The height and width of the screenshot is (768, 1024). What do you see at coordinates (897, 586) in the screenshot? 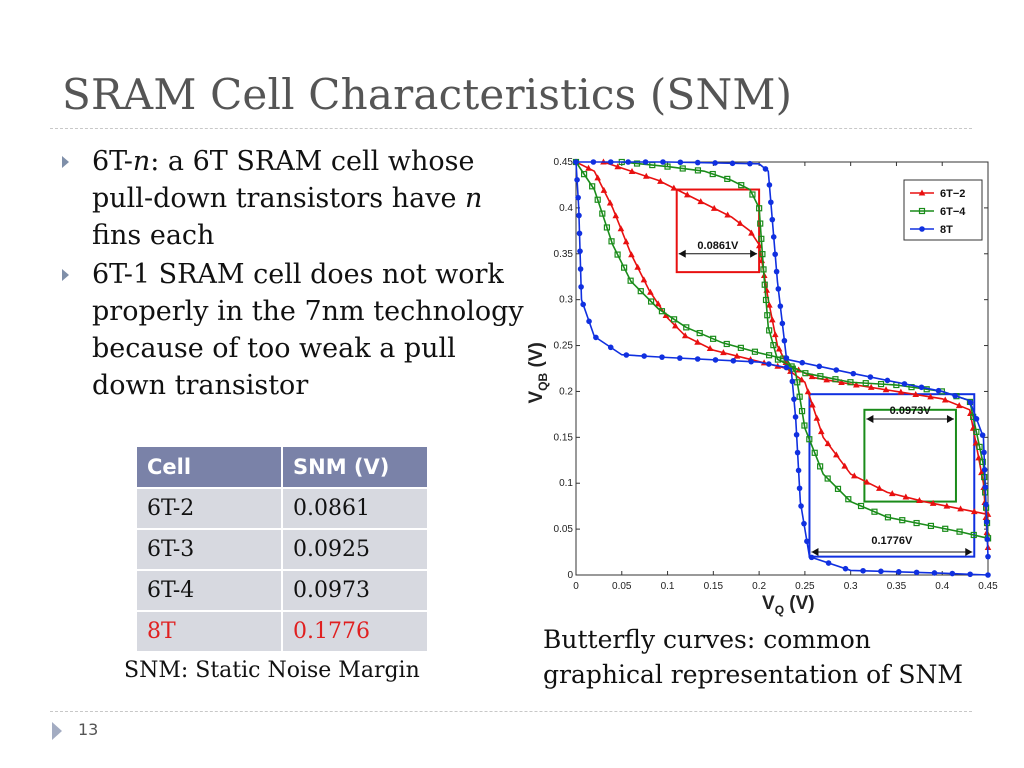
I see `x-tick-label: 0.35` at bounding box center [897, 586].